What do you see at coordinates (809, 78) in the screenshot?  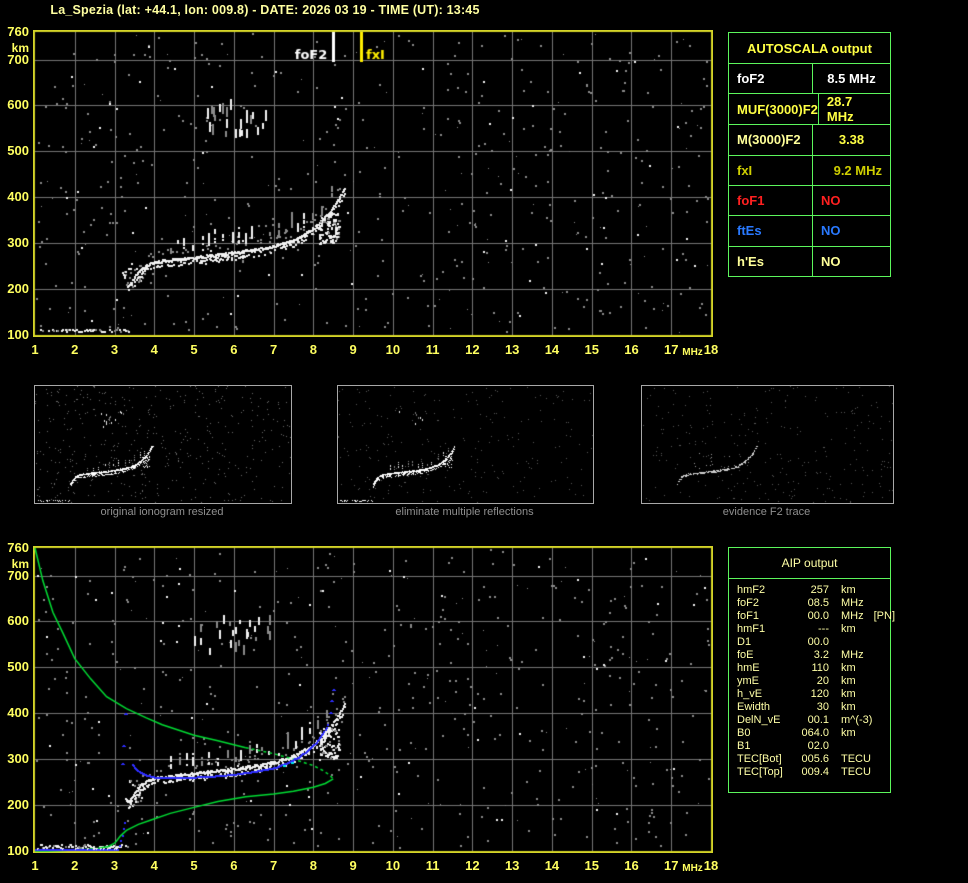 I see `autoscala-row-fof2: foF2 8.5 MHz` at bounding box center [809, 78].